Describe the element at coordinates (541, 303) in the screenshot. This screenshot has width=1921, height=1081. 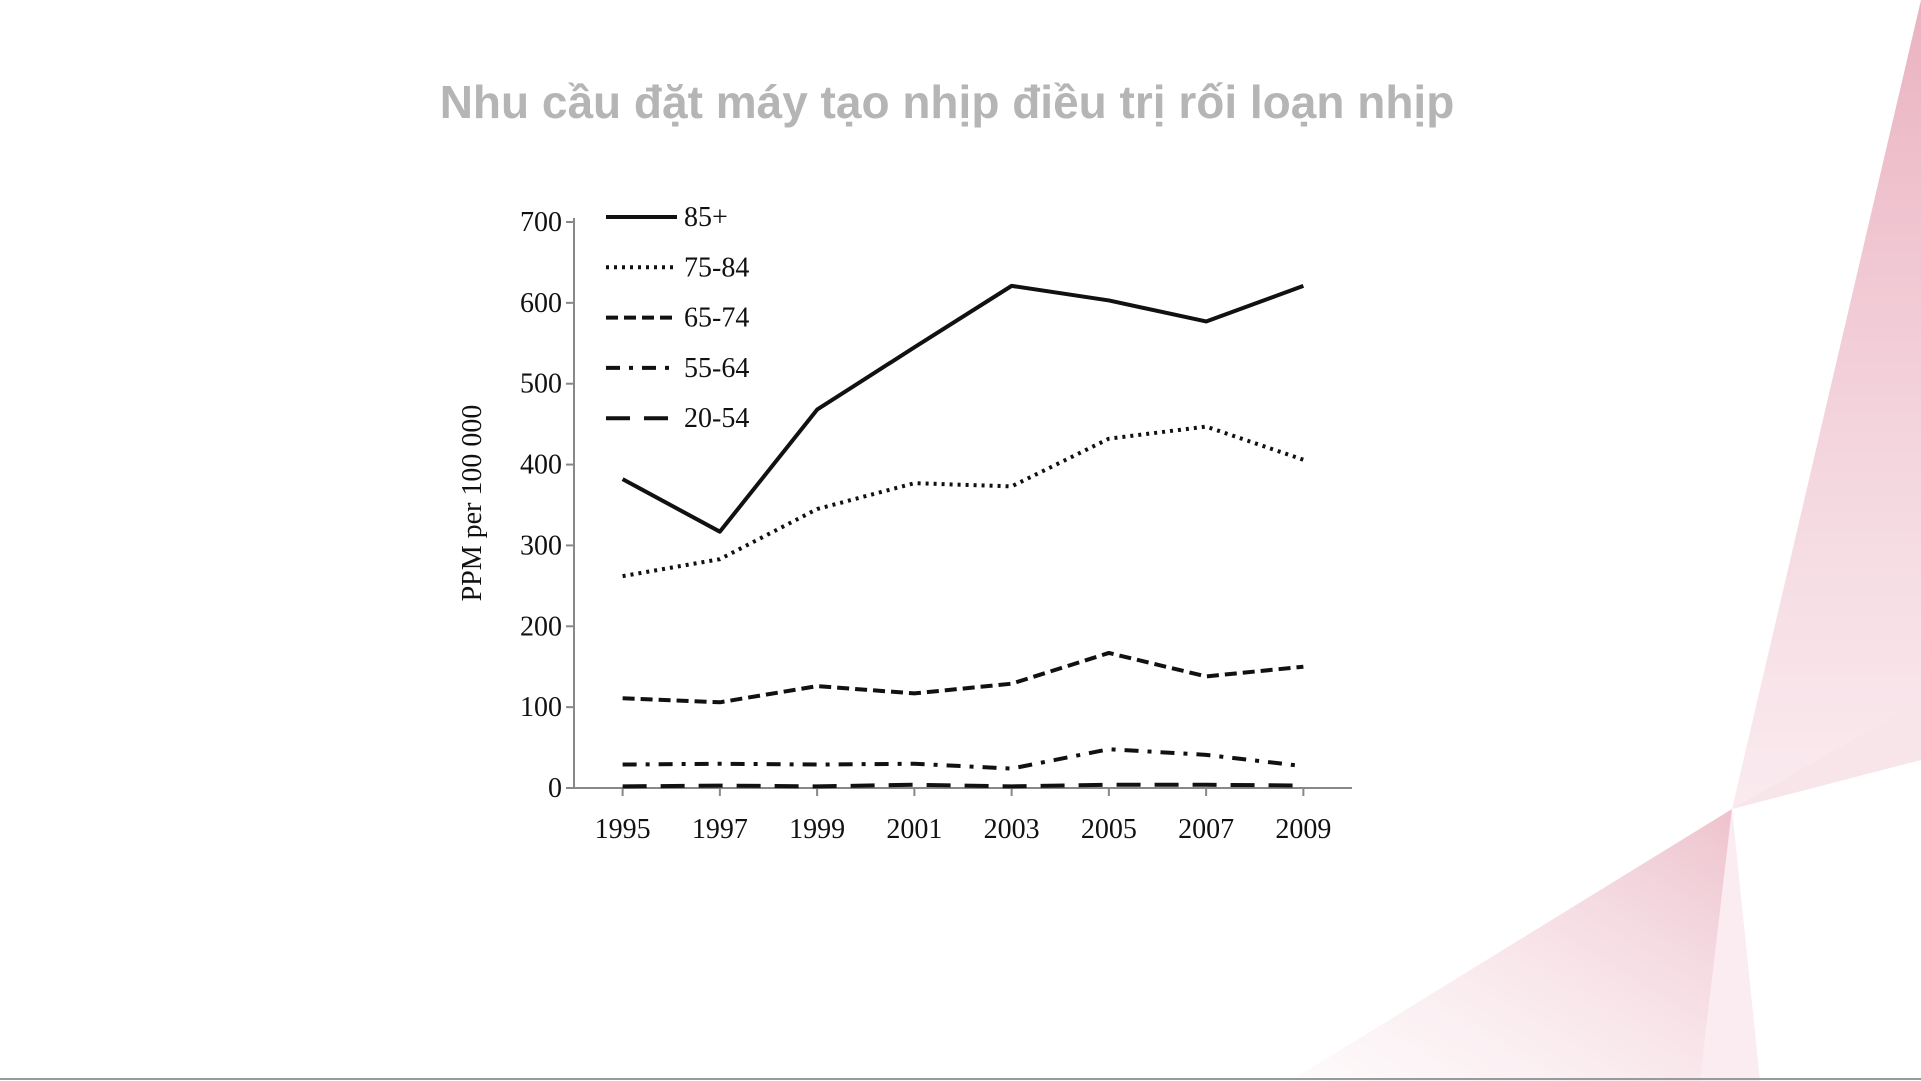
I see `y-tick-label: 600` at that location.